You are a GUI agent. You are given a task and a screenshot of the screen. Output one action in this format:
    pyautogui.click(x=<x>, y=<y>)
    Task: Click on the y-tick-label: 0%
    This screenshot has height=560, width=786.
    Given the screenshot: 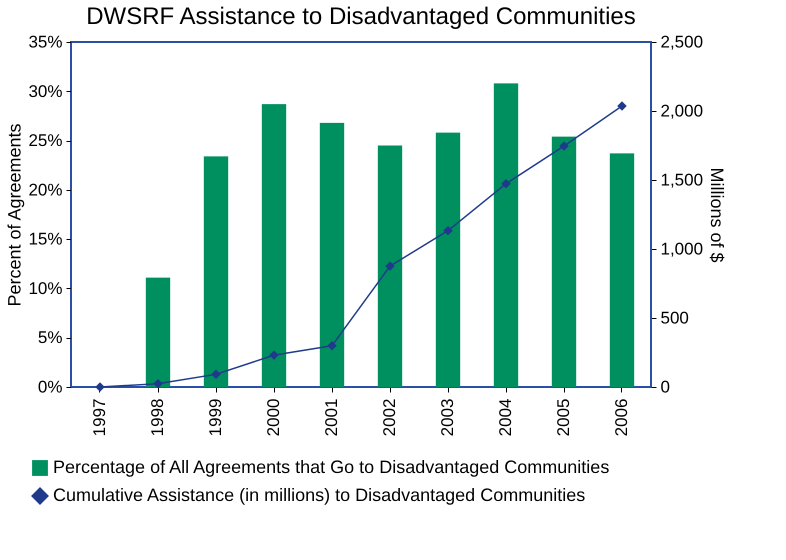 What is the action you would take?
    pyautogui.click(x=50, y=387)
    